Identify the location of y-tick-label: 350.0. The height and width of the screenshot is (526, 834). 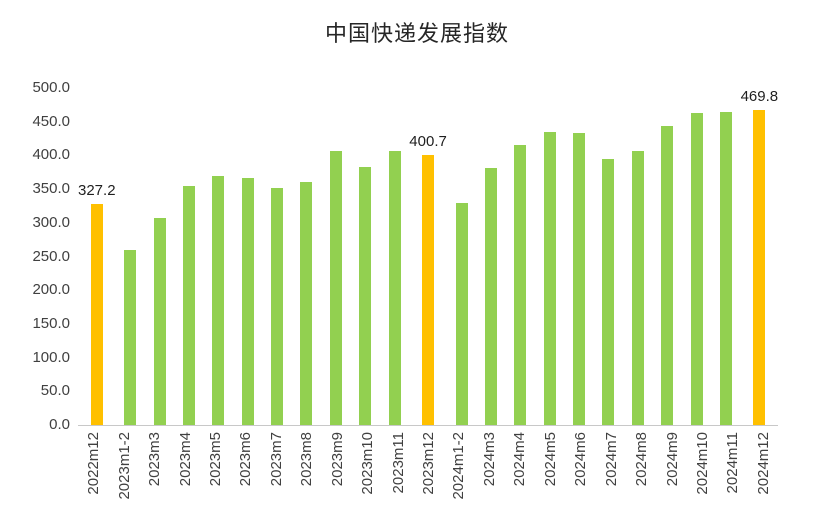
(51, 189).